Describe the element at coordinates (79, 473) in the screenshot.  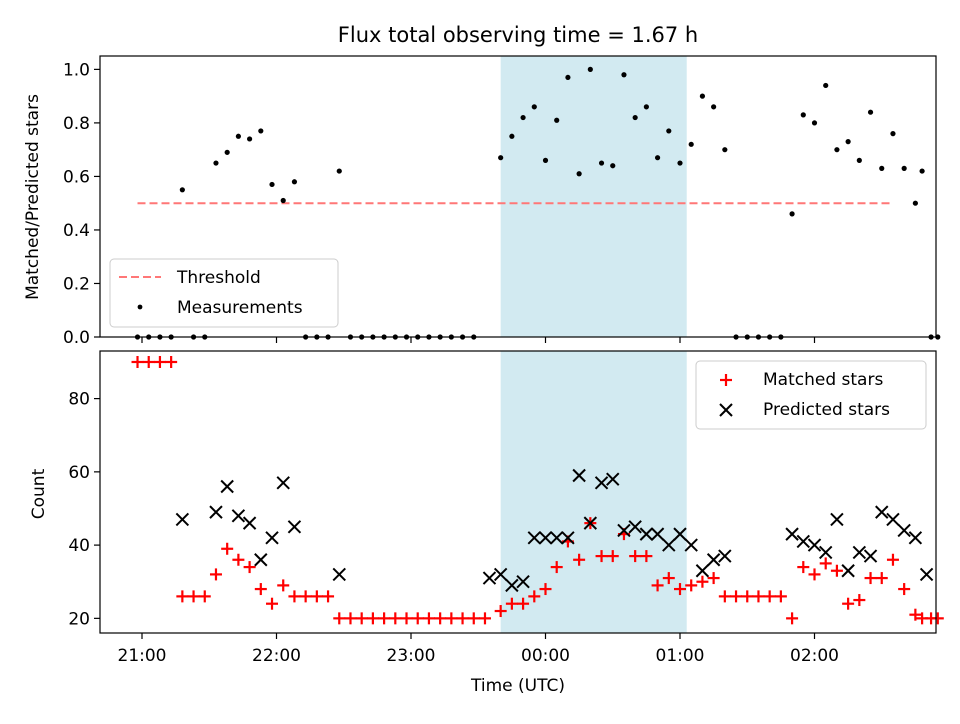
I see `y-tick-label: 60` at that location.